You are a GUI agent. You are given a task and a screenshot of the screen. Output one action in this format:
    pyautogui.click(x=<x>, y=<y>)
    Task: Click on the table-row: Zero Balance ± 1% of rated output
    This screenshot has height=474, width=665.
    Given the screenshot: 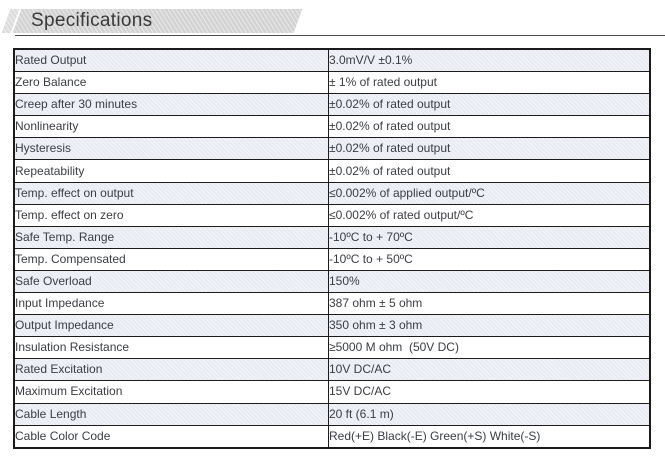 What is the action you would take?
    pyautogui.click(x=332, y=83)
    